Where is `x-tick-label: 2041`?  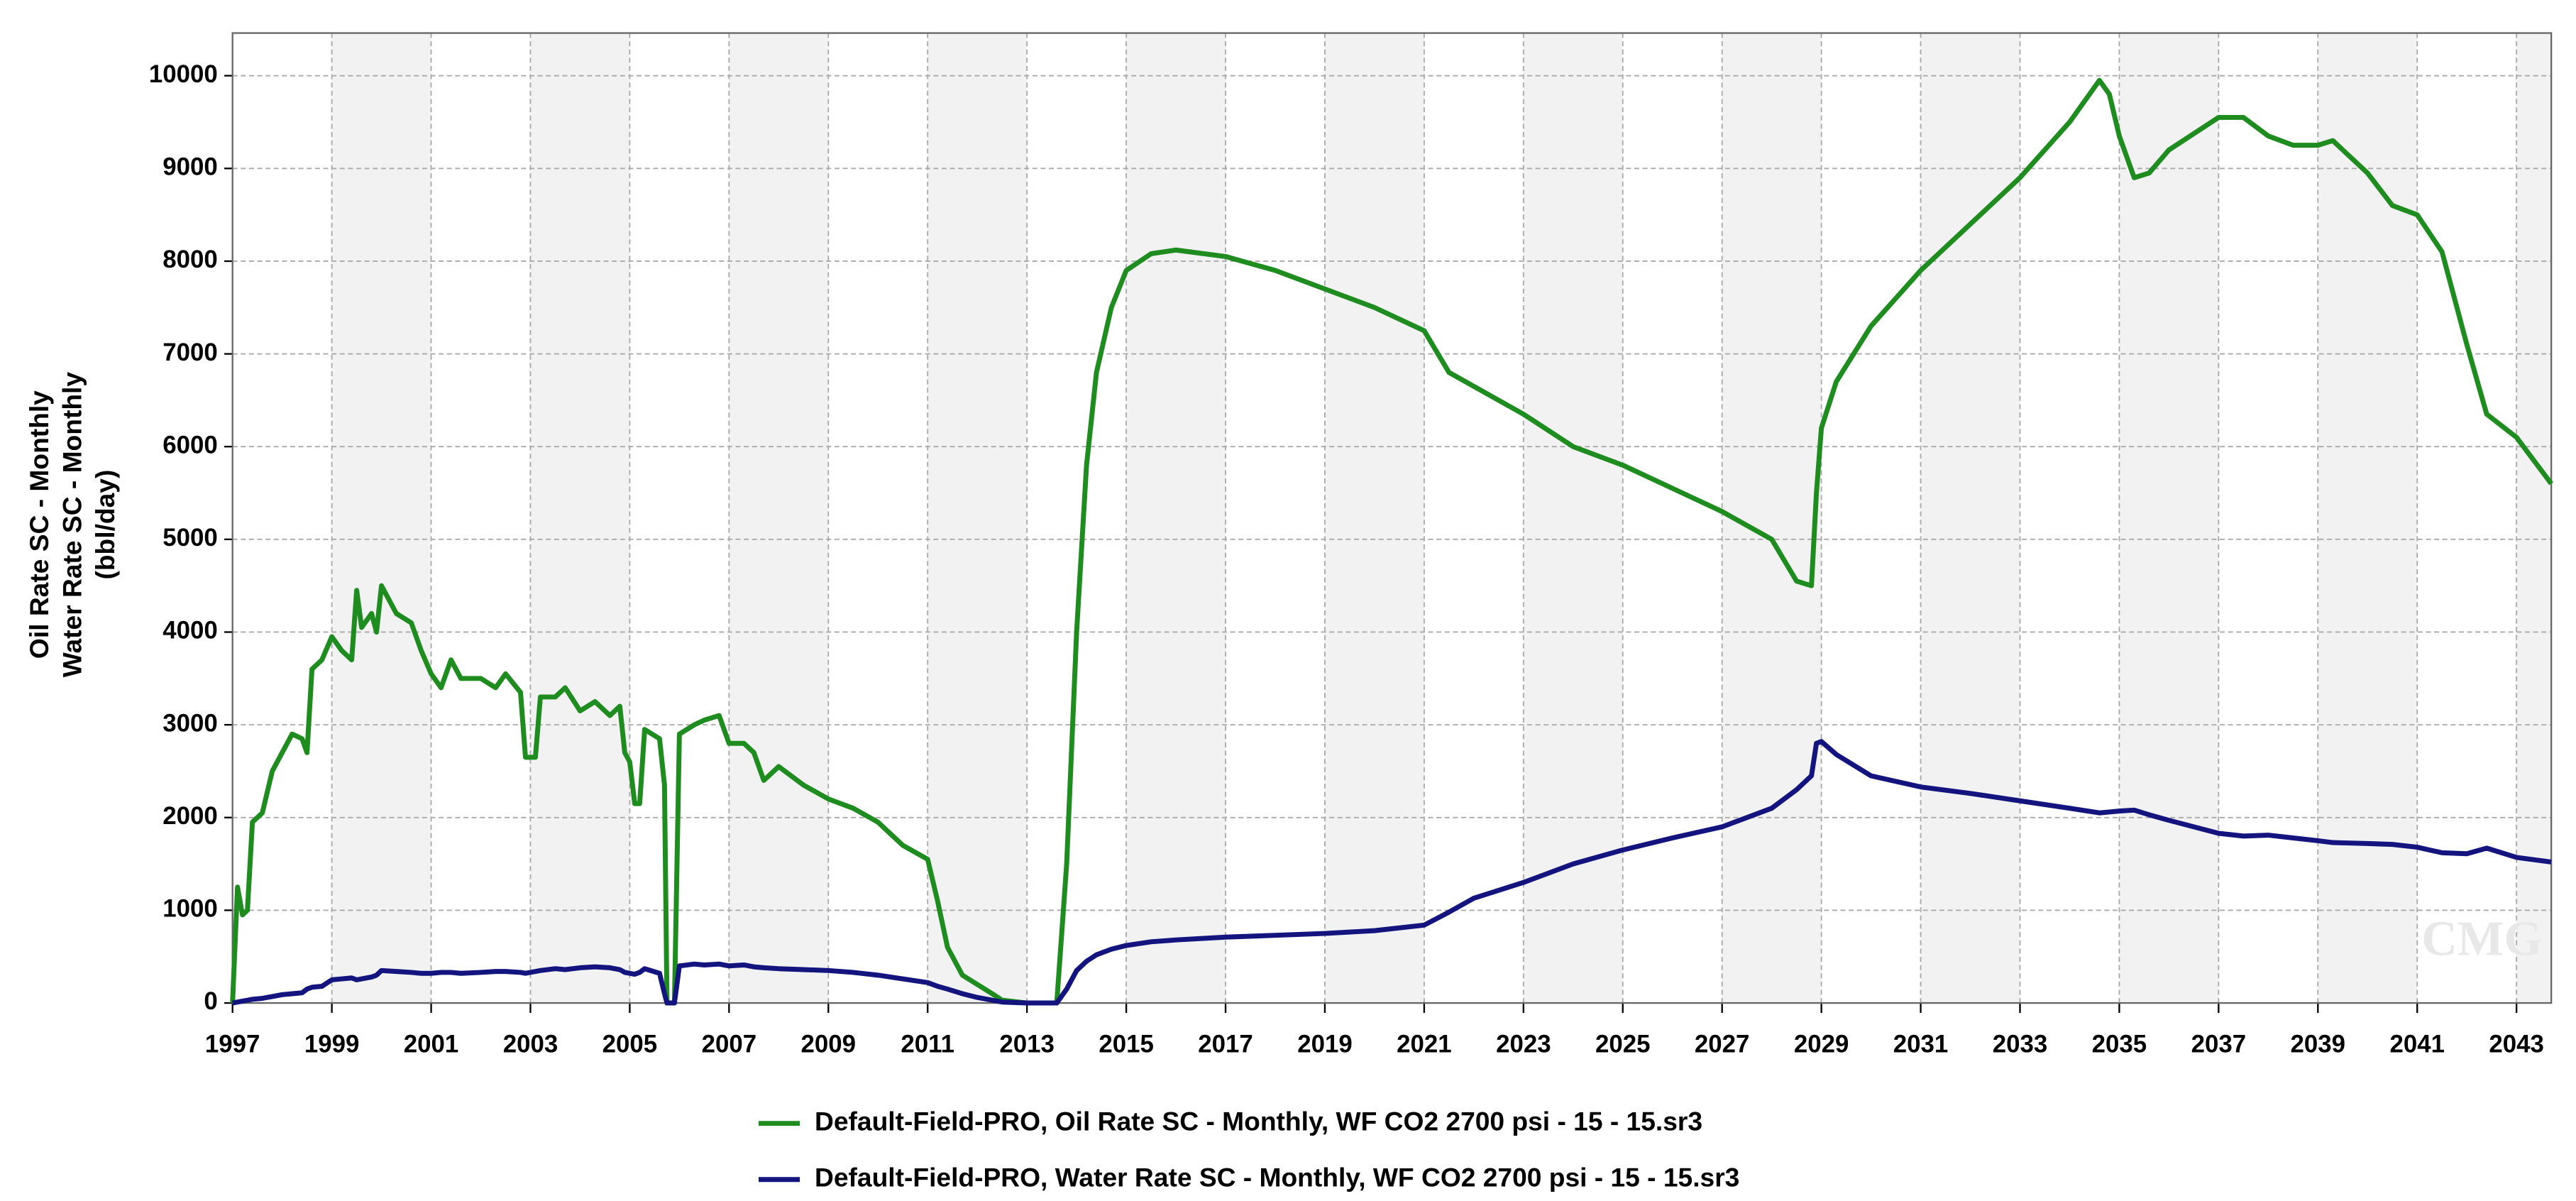
x-tick-label: 2041 is located at coordinates (2417, 1044).